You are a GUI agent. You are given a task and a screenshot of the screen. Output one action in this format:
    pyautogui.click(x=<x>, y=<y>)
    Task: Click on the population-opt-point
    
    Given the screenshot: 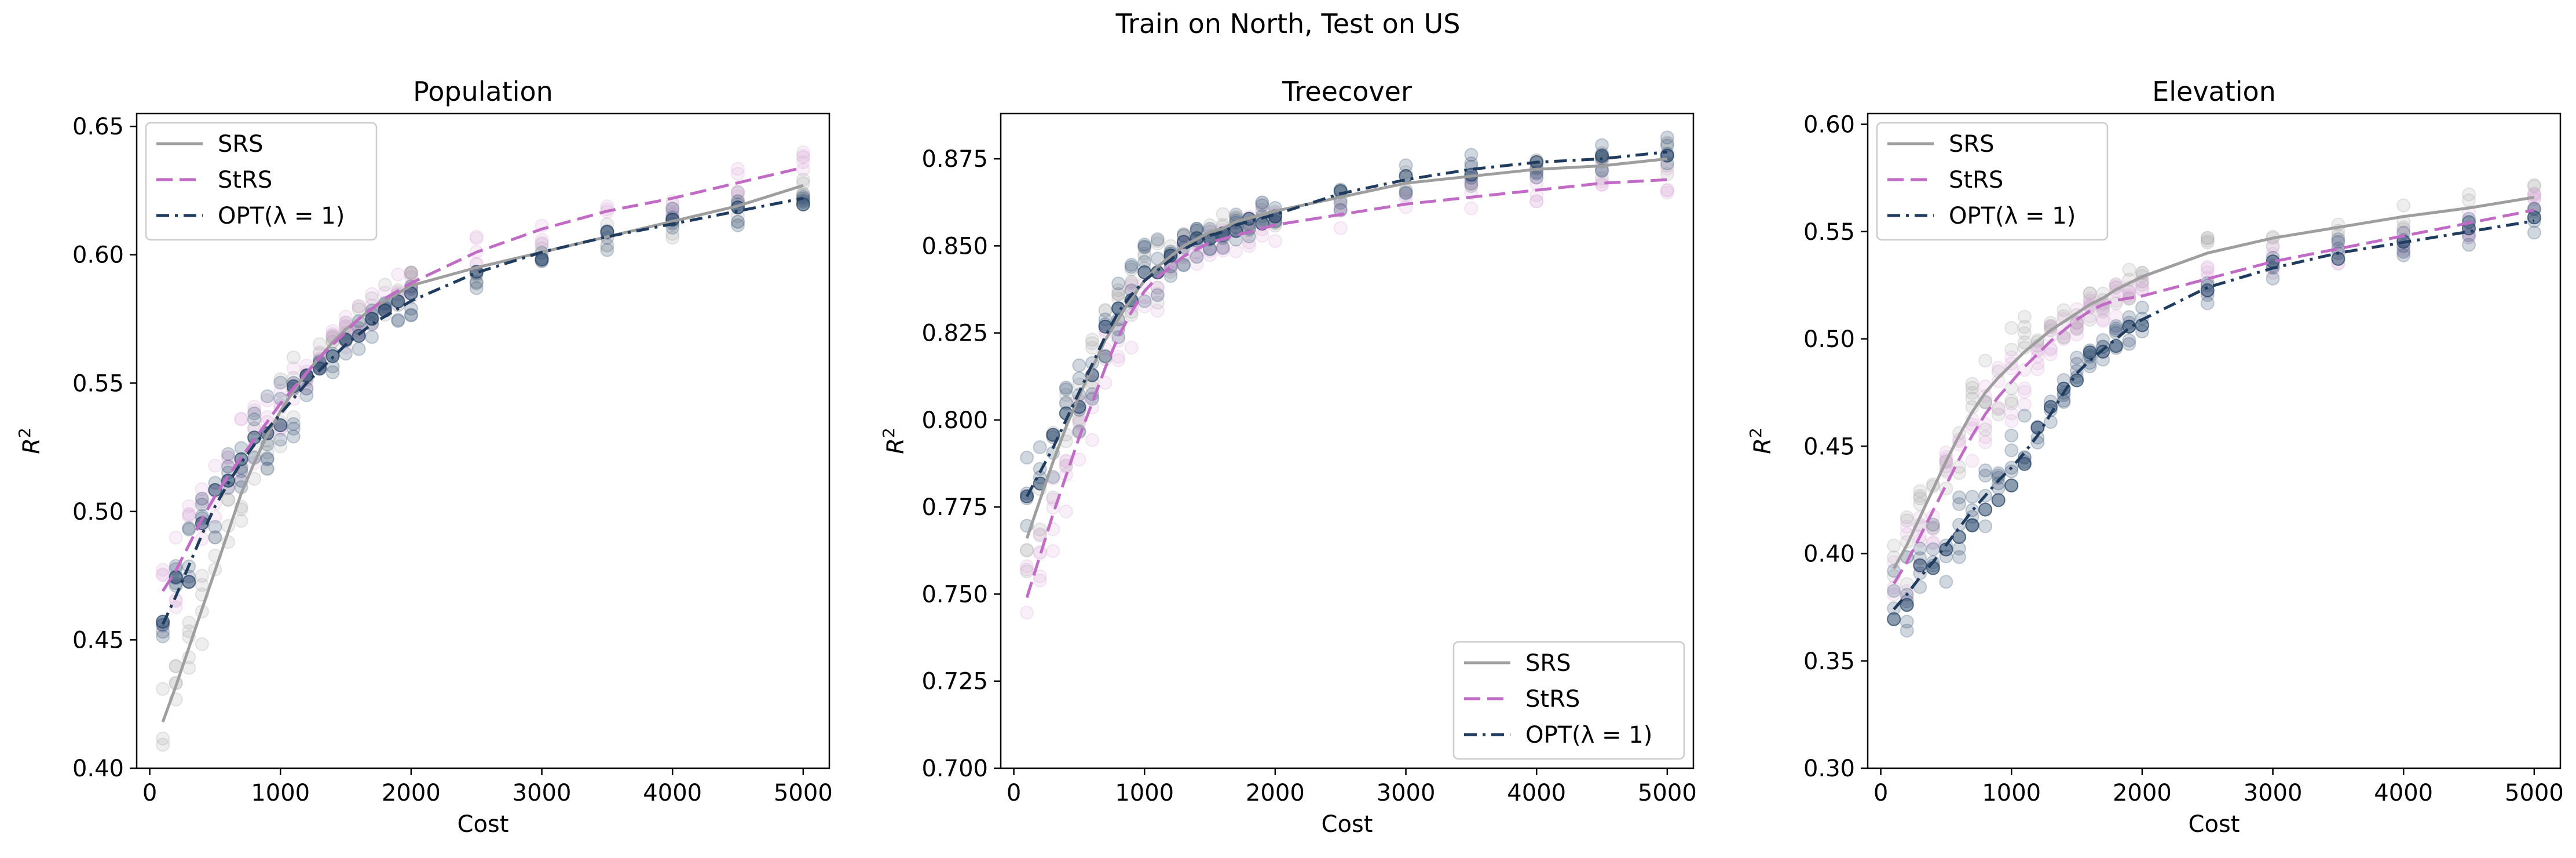 What is the action you would take?
    pyautogui.click(x=189, y=582)
    